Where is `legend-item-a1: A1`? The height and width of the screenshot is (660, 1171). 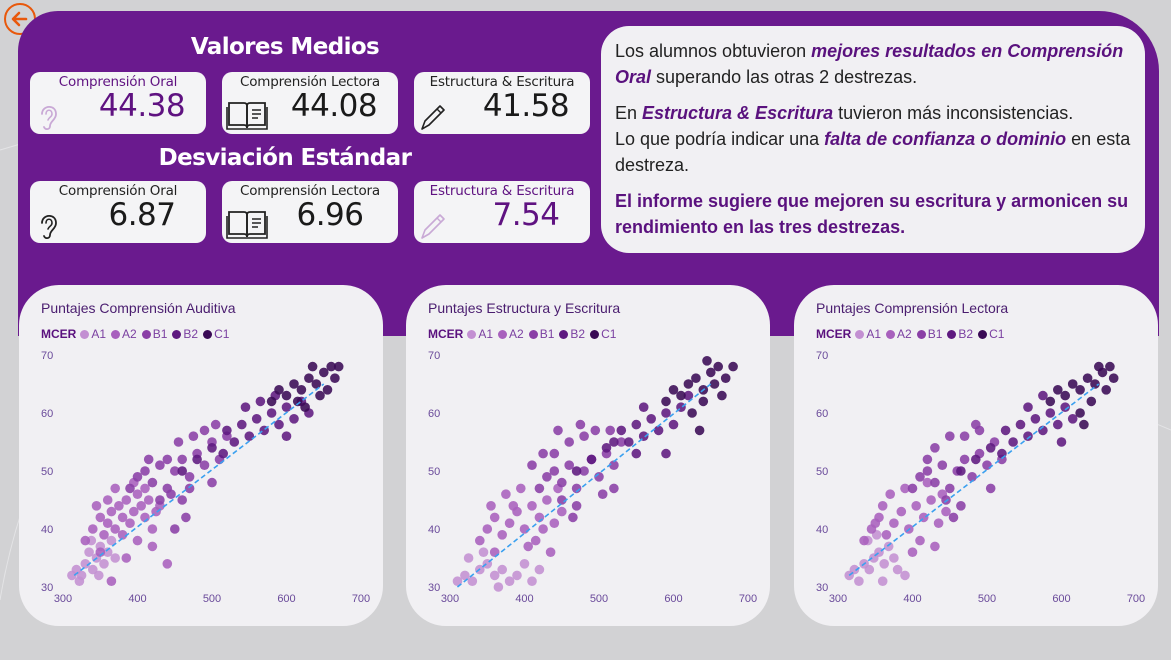
legend-item-a1: A1 is located at coordinates (93, 334).